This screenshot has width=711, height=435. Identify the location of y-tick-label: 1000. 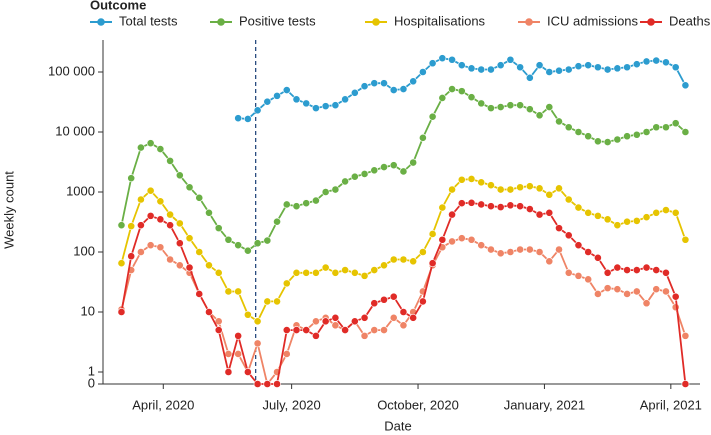
(80, 190).